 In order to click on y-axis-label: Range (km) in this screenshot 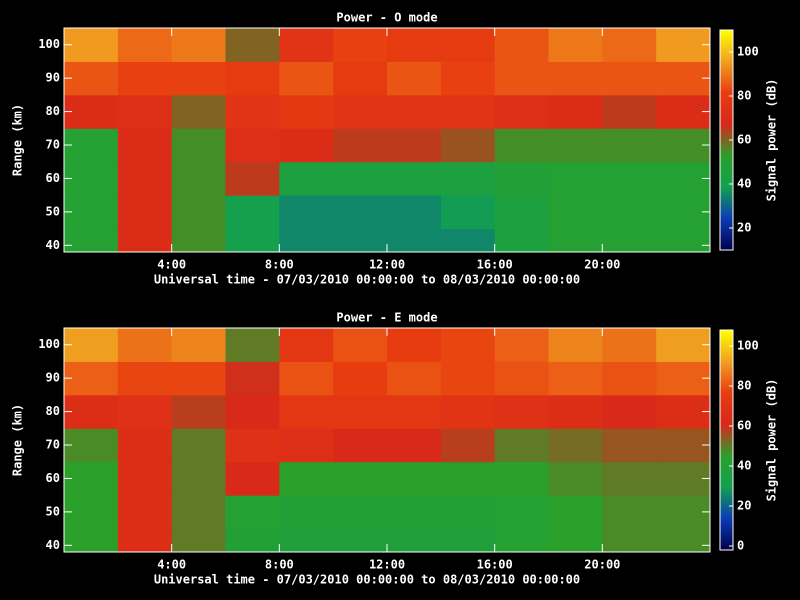, I will do `click(18, 440)`.